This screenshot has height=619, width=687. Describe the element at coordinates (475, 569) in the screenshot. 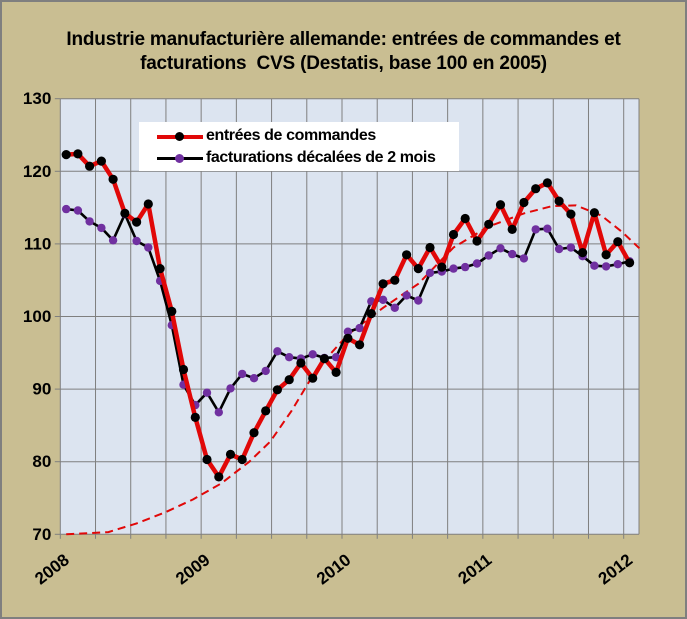

I see `x-tick-label: 2011` at that location.